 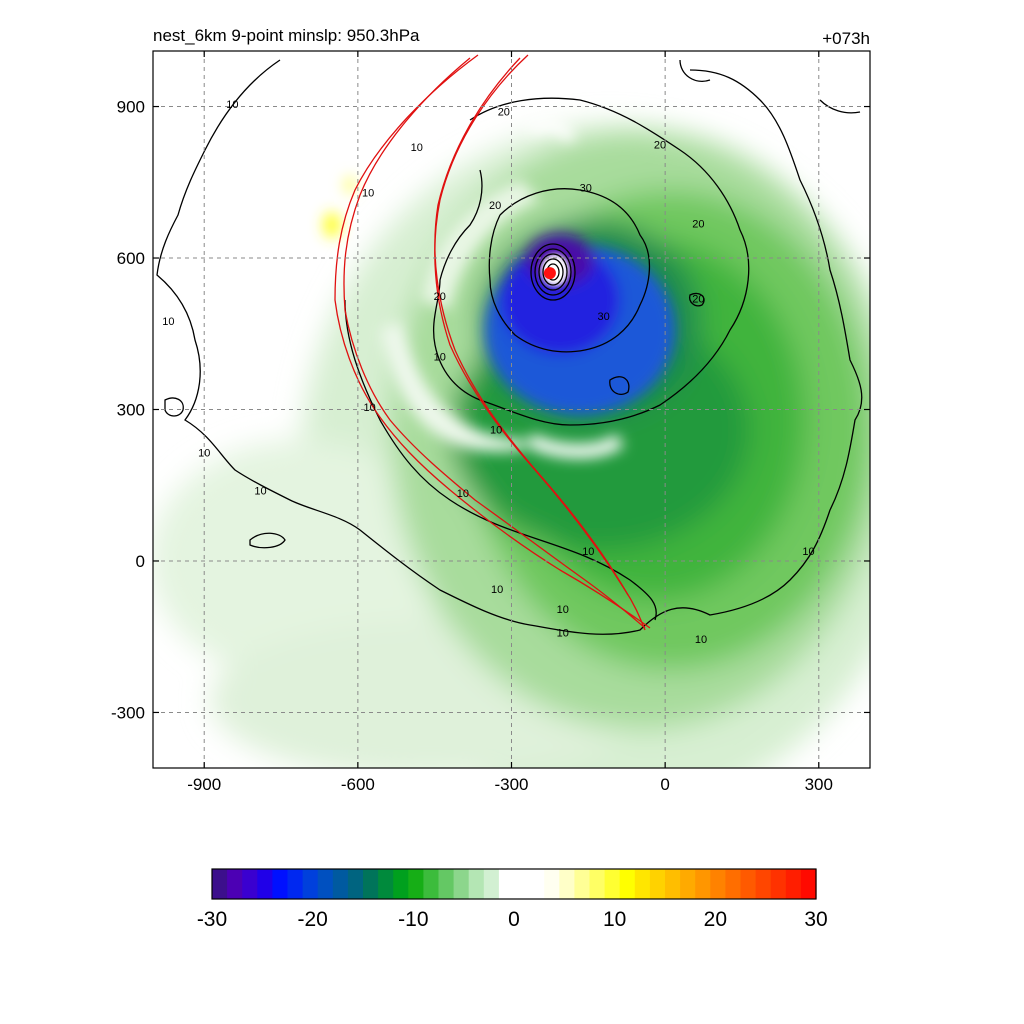 I want to click on colorbar: -30 -20 -10 0 10 20 30, so click(x=512, y=899).